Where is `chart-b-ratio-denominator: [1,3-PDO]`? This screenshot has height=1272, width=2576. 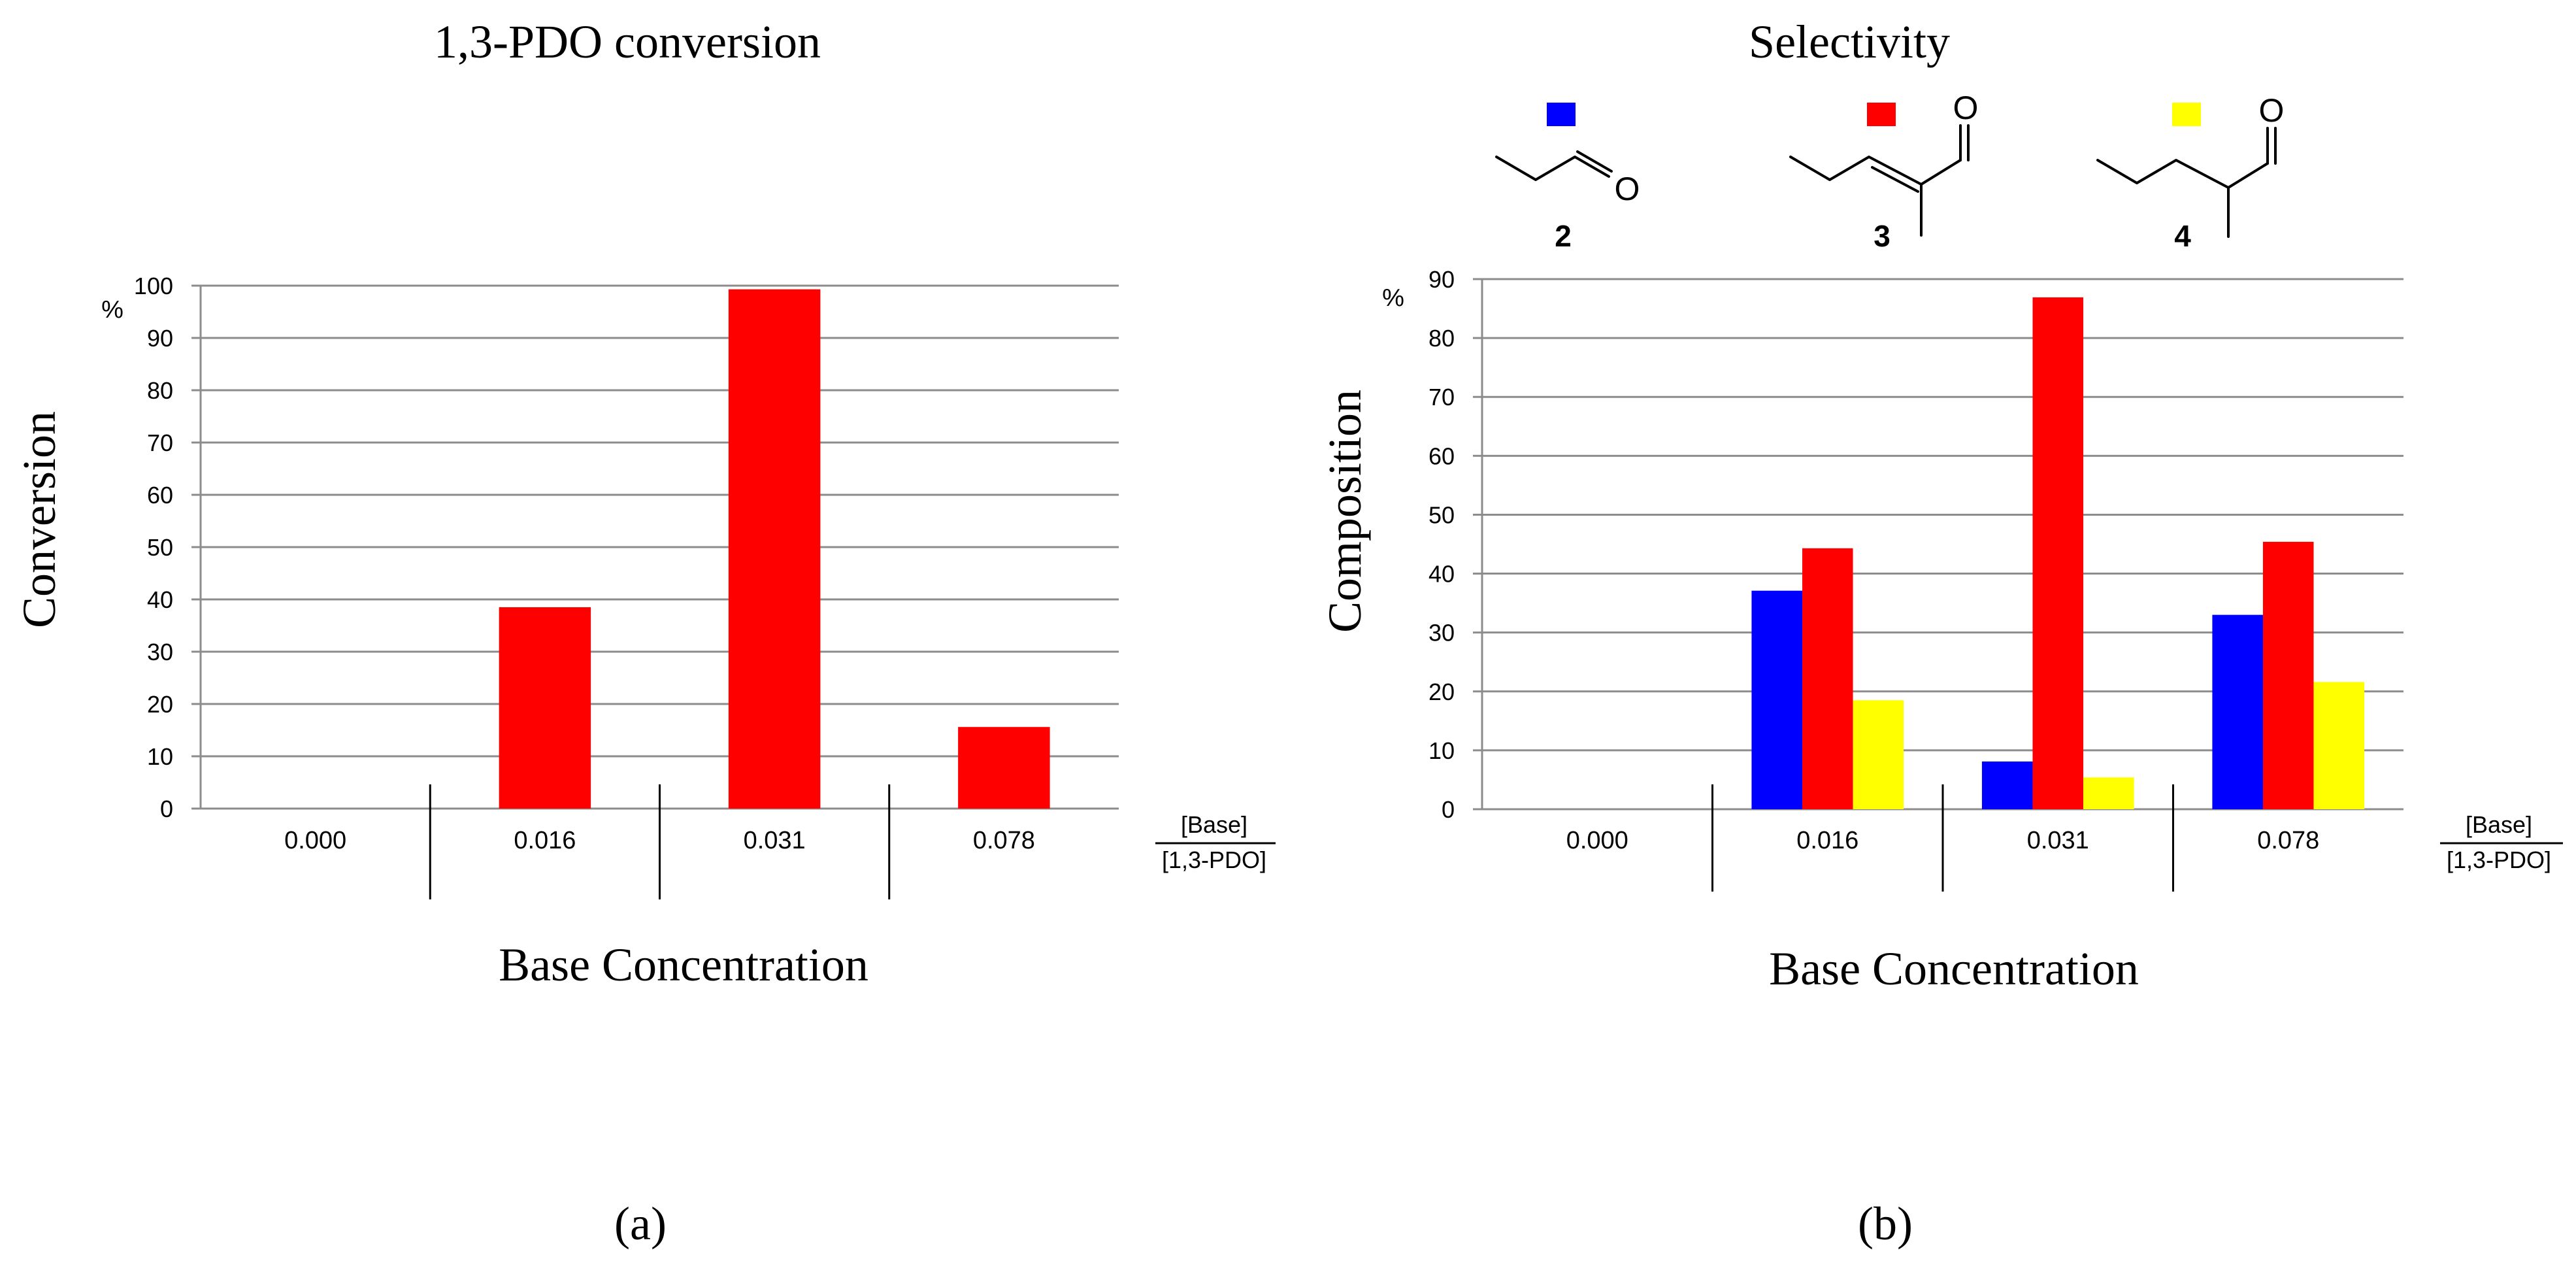 chart-b-ratio-denominator: [1,3-PDO] is located at coordinates (2499, 859).